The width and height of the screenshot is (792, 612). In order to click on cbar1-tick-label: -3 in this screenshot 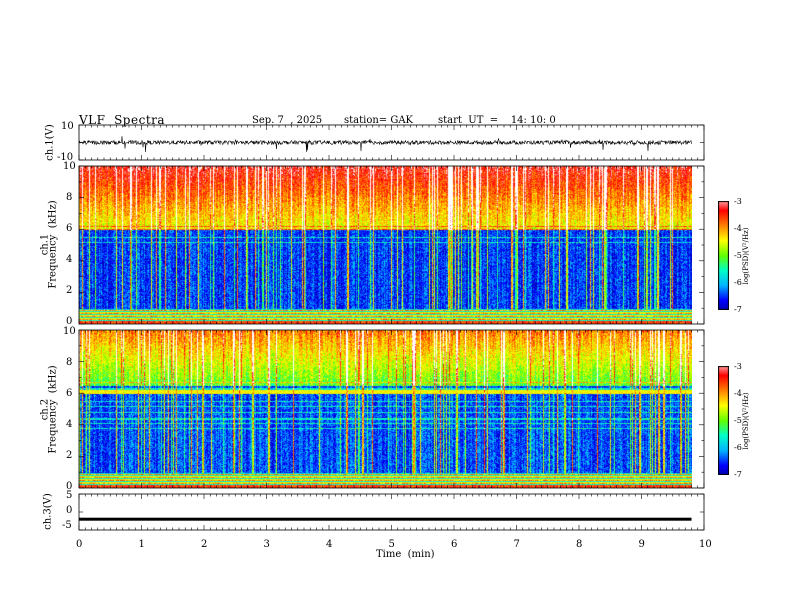, I will do `click(738, 201)`.